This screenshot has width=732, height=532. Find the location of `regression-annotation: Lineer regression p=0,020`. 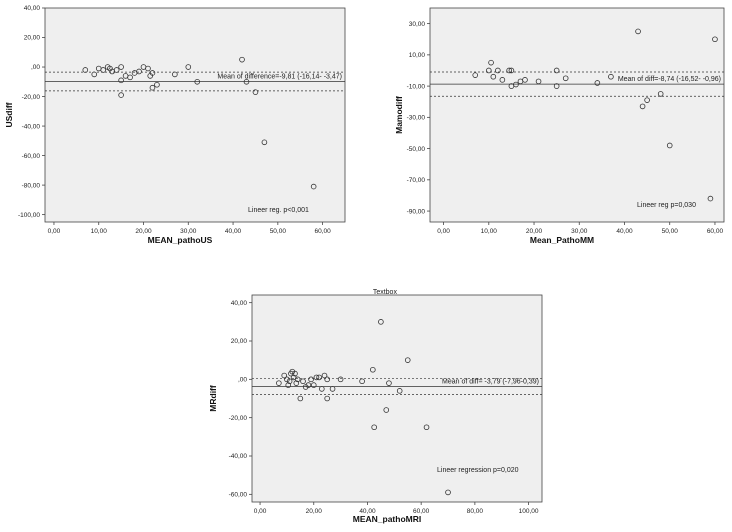

regression-annotation: Lineer regression p=0,020 is located at coordinates (478, 470).